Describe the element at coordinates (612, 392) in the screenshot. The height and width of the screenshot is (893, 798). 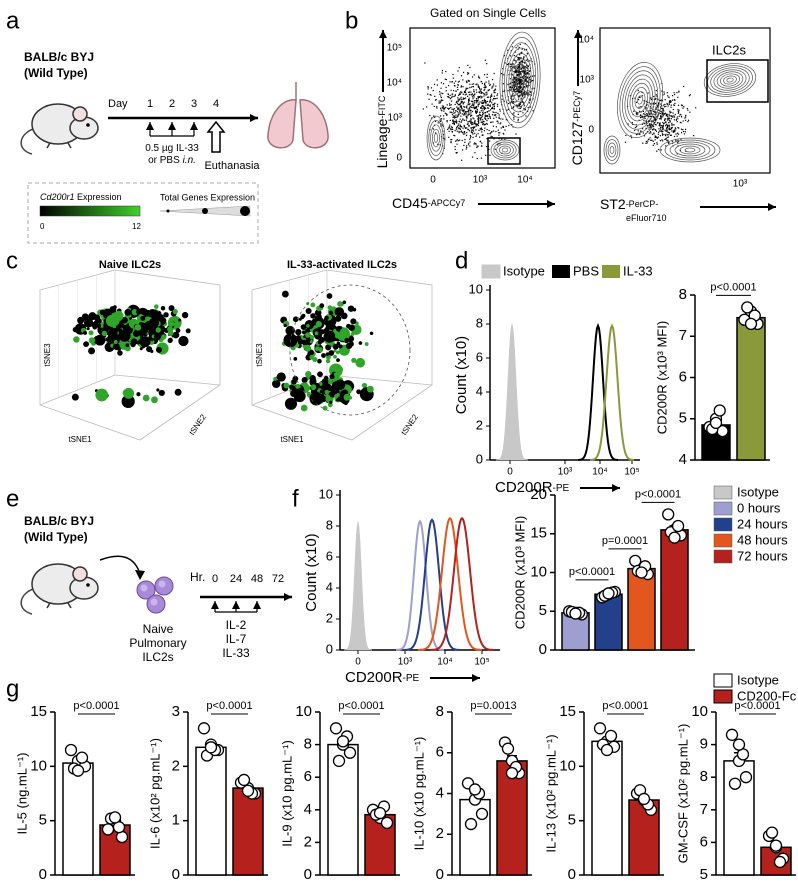
I see `histogram-curve` at that location.